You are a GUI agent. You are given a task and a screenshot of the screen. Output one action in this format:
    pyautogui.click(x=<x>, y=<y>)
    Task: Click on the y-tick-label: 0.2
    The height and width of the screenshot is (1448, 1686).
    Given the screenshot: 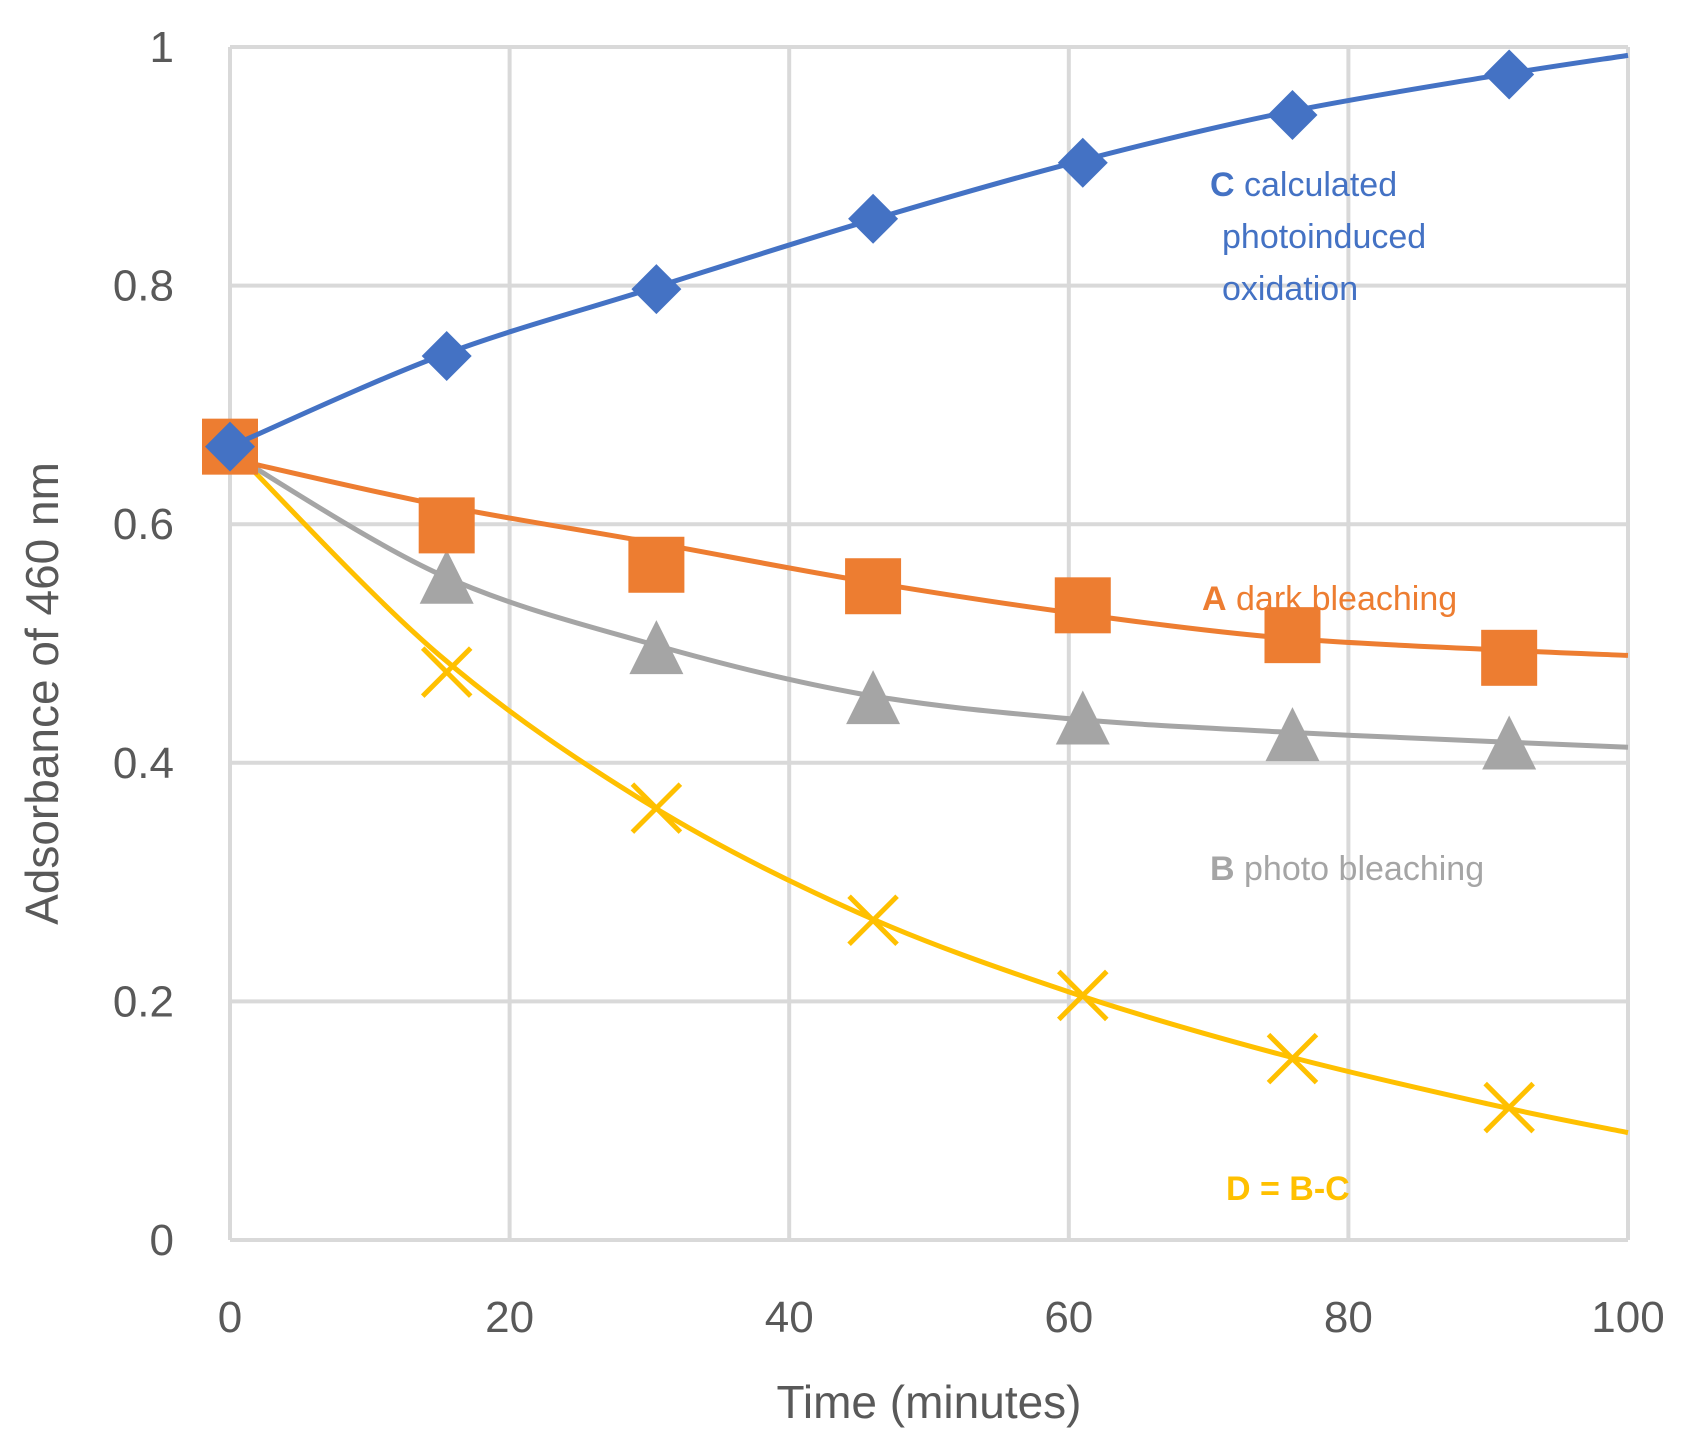 What is the action you would take?
    pyautogui.click(x=143, y=1001)
    